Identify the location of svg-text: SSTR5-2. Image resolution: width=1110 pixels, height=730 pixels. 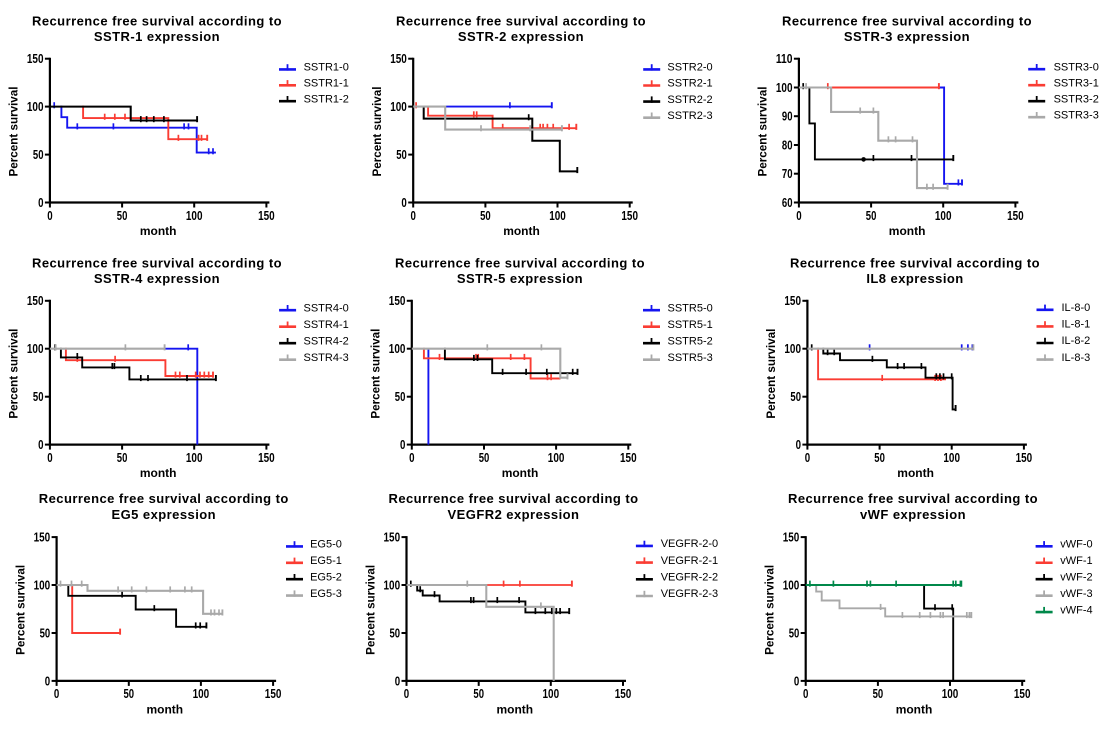
(690, 341).